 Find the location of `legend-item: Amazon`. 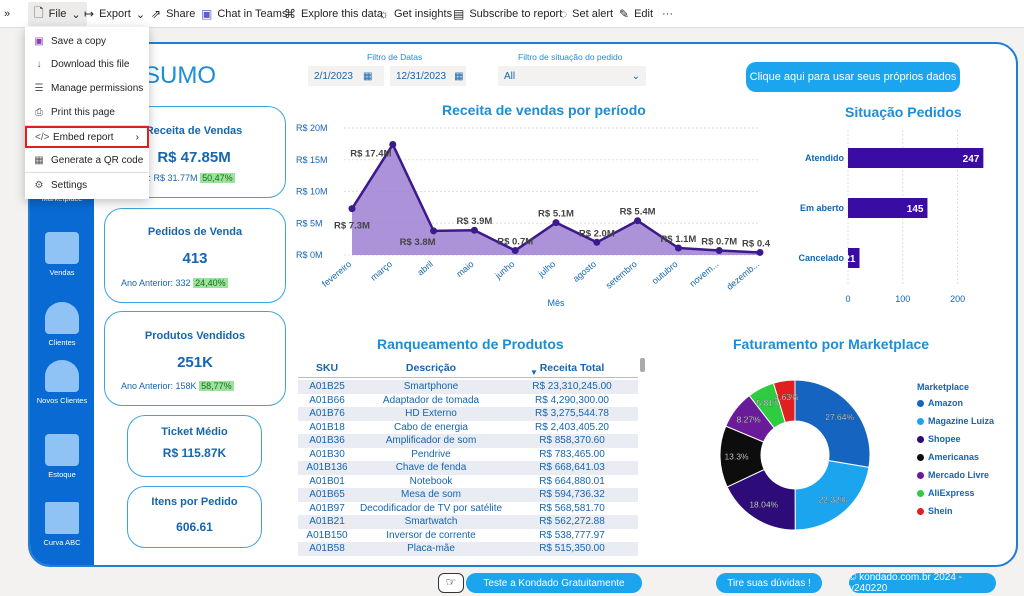

legend-item: Amazon is located at coordinates (940, 403).